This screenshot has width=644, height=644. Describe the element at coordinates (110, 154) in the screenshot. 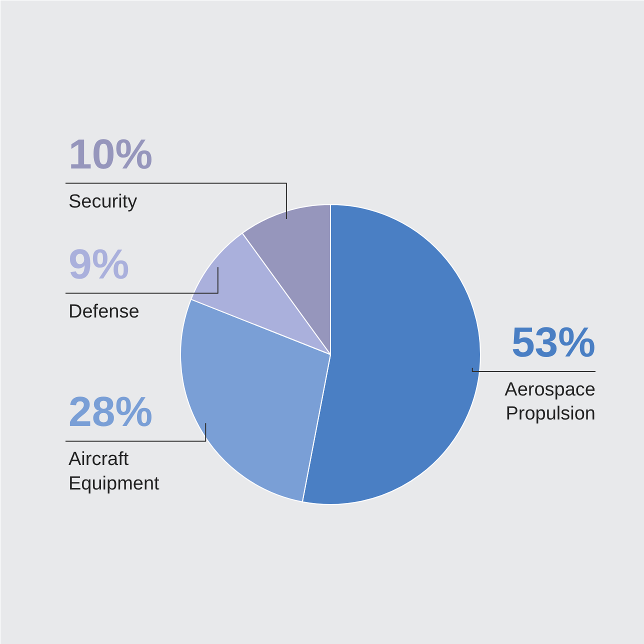

I see `data-label: 10%` at that location.